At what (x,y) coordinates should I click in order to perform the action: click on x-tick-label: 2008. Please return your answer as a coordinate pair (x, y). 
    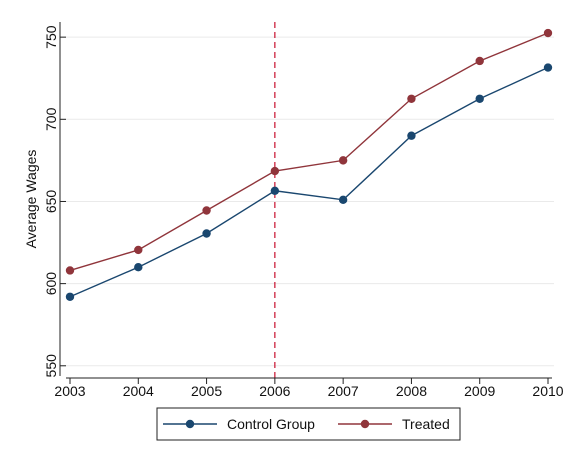
    Looking at the image, I should click on (411, 391).